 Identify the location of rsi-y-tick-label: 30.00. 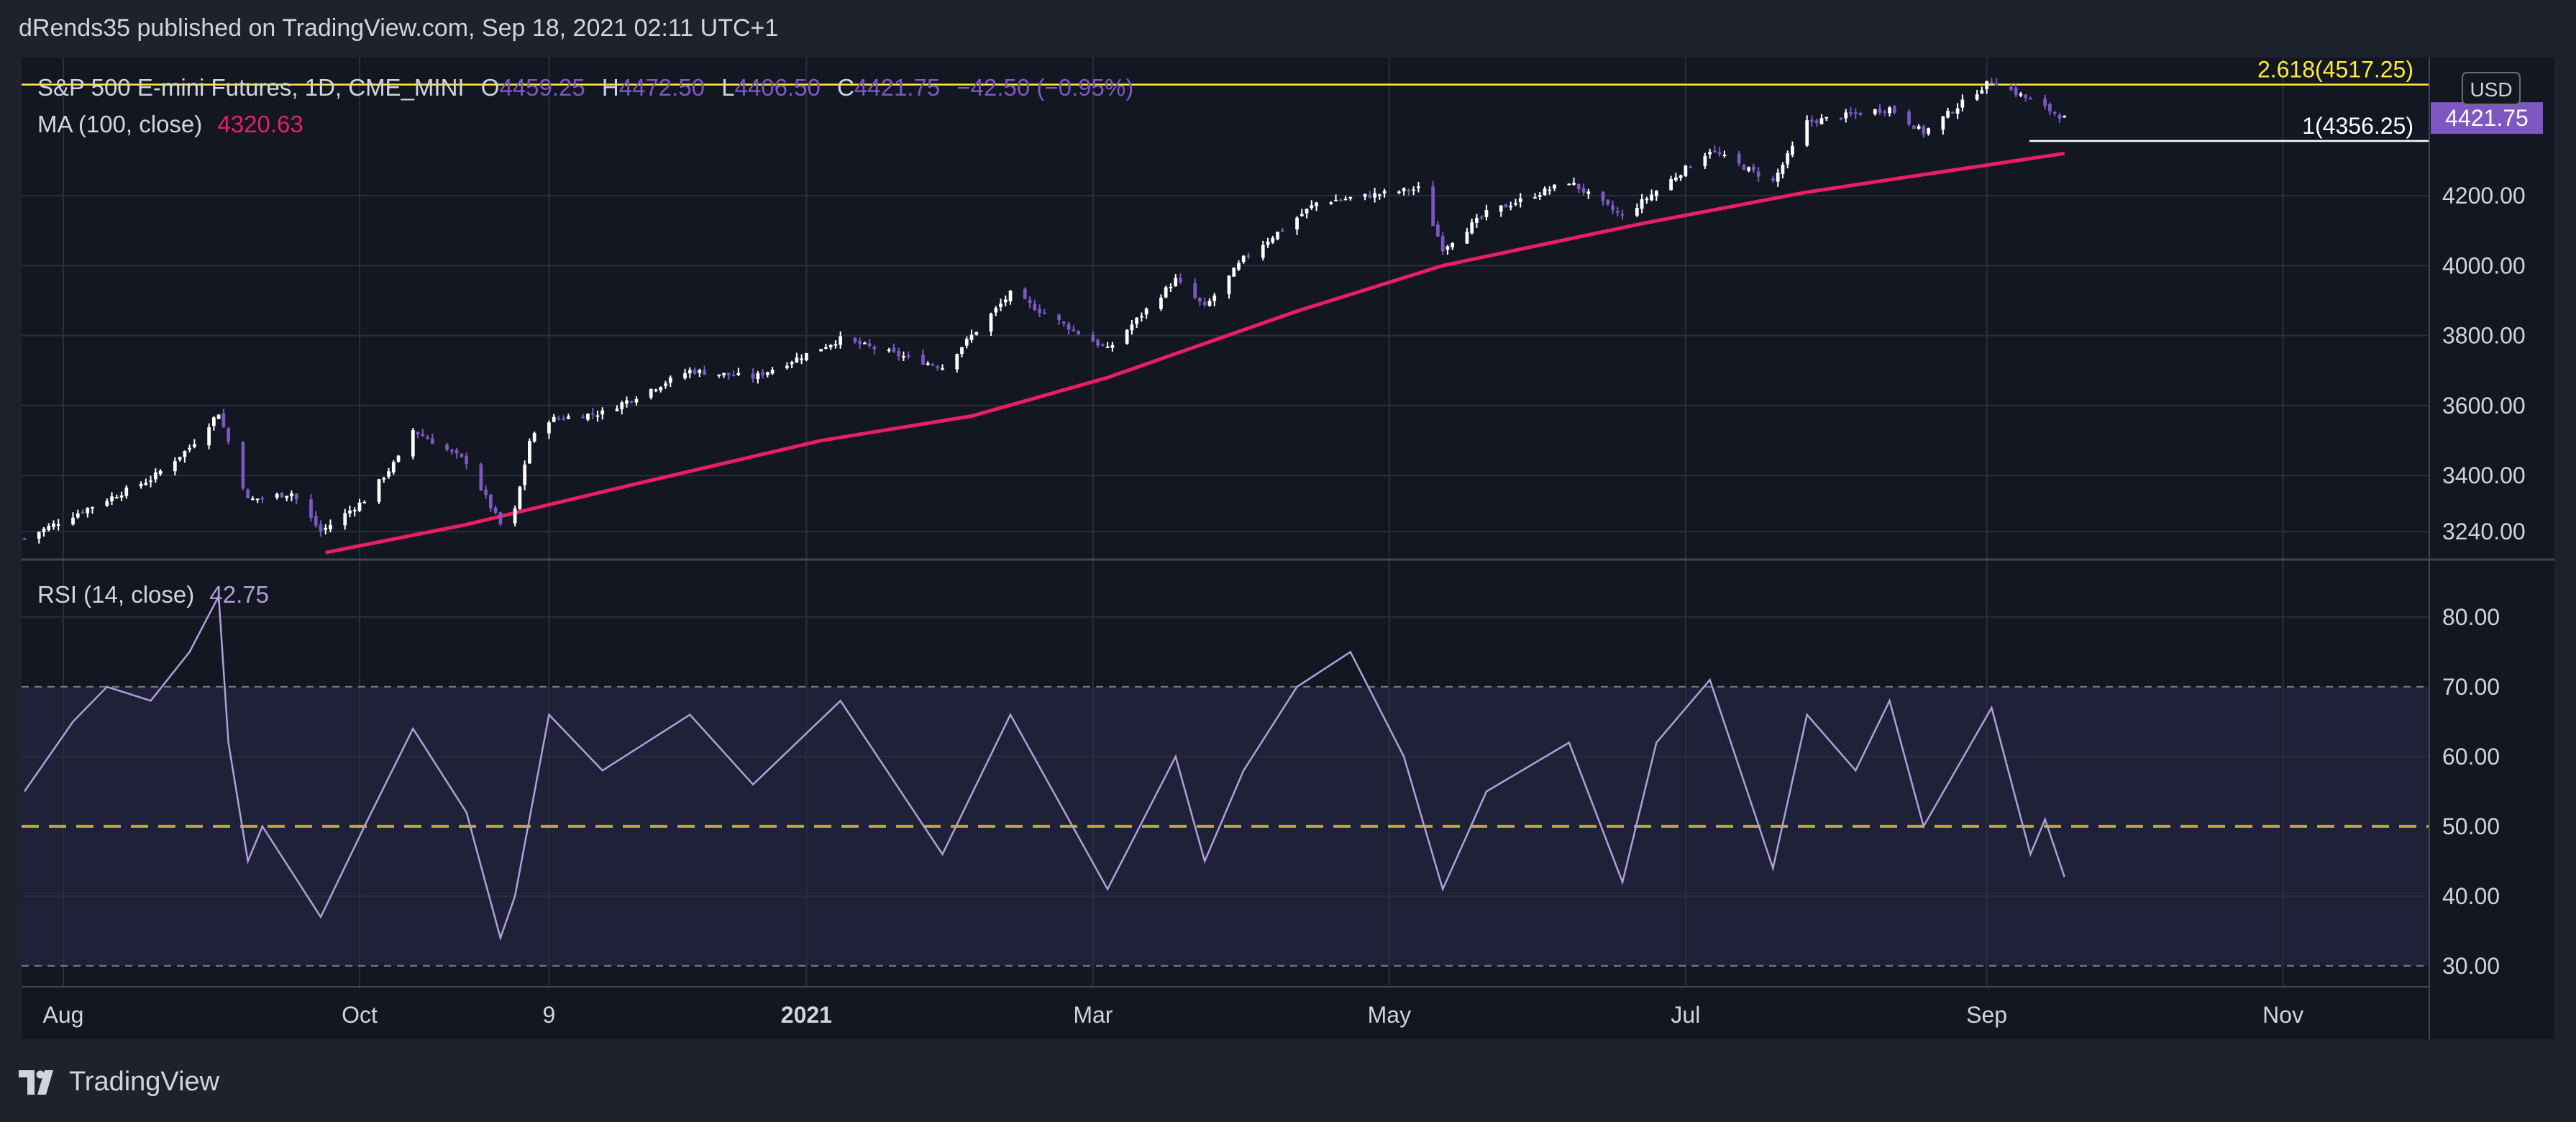
(2471, 966).